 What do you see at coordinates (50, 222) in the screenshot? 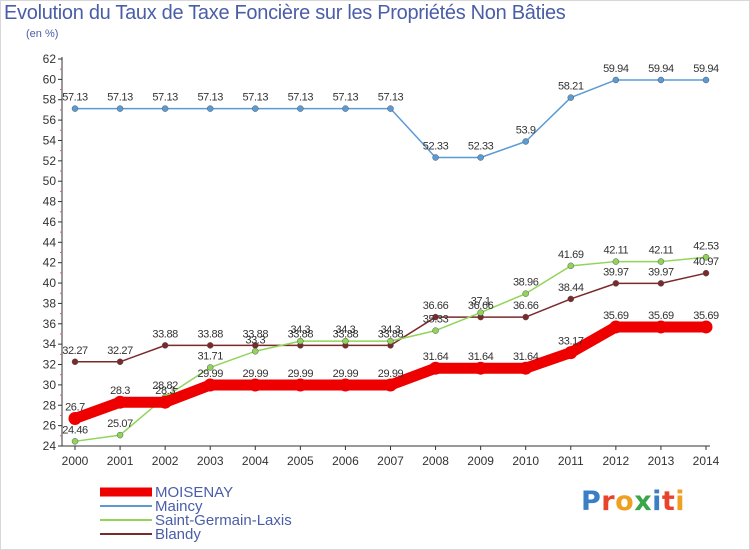
I see `y-tick-label: 46` at bounding box center [50, 222].